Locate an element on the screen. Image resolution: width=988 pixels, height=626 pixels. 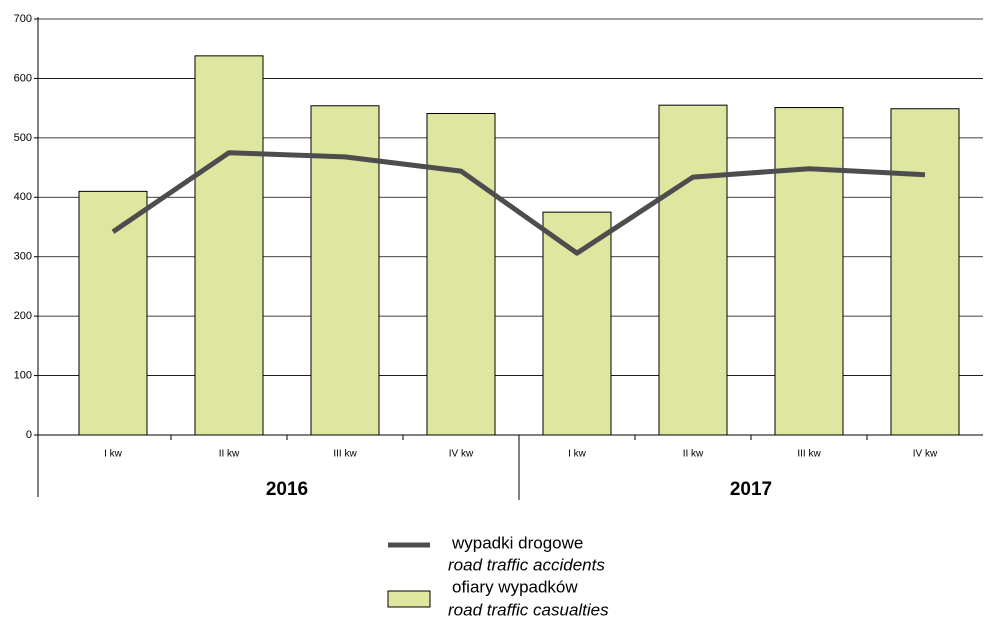
line is located at coordinates (518, 203).